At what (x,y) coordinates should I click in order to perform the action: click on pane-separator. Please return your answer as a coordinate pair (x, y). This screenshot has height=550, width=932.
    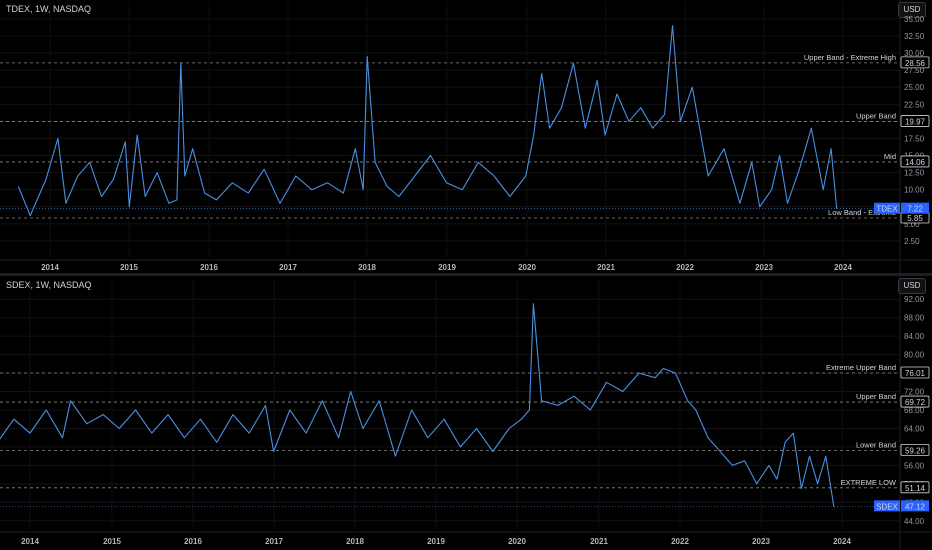
    Looking at the image, I should click on (466, 274).